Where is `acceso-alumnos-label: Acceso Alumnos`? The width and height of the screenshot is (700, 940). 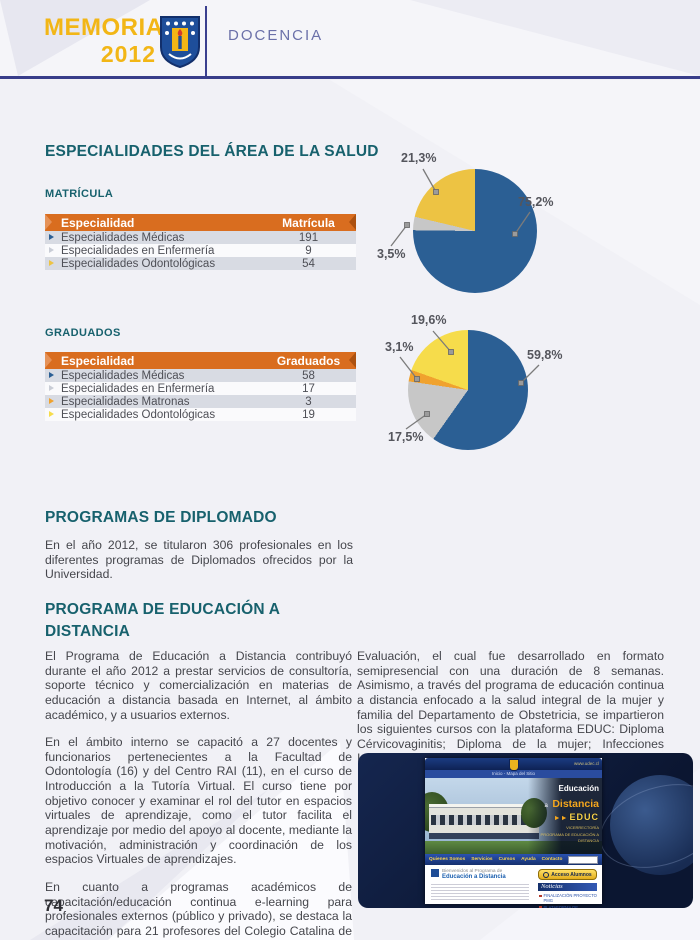 acceso-alumnos-label: Acceso Alumnos is located at coordinates (571, 874).